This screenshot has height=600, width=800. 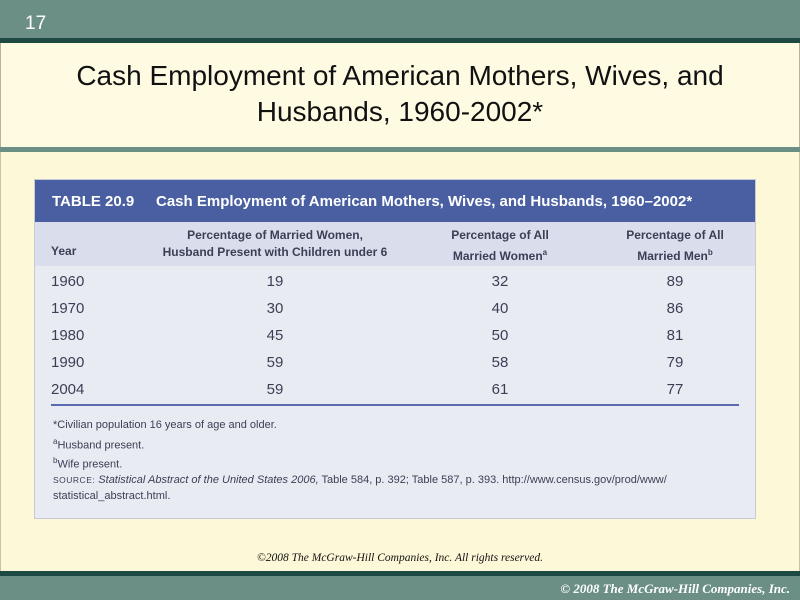 What do you see at coordinates (395, 244) in the screenshot?
I see `column-header-band` at bounding box center [395, 244].